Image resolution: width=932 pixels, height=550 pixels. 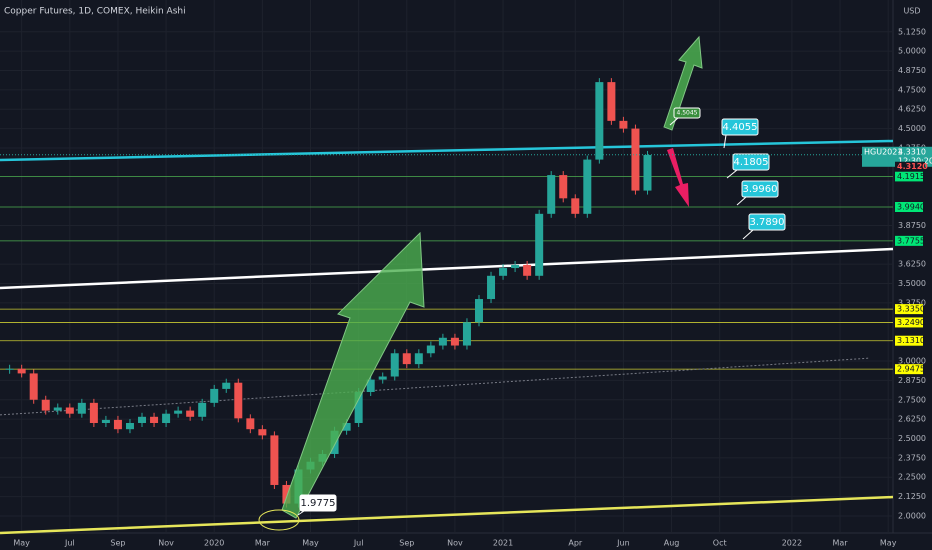 I want to click on y-tick-label: 4.7500, so click(x=912, y=89).